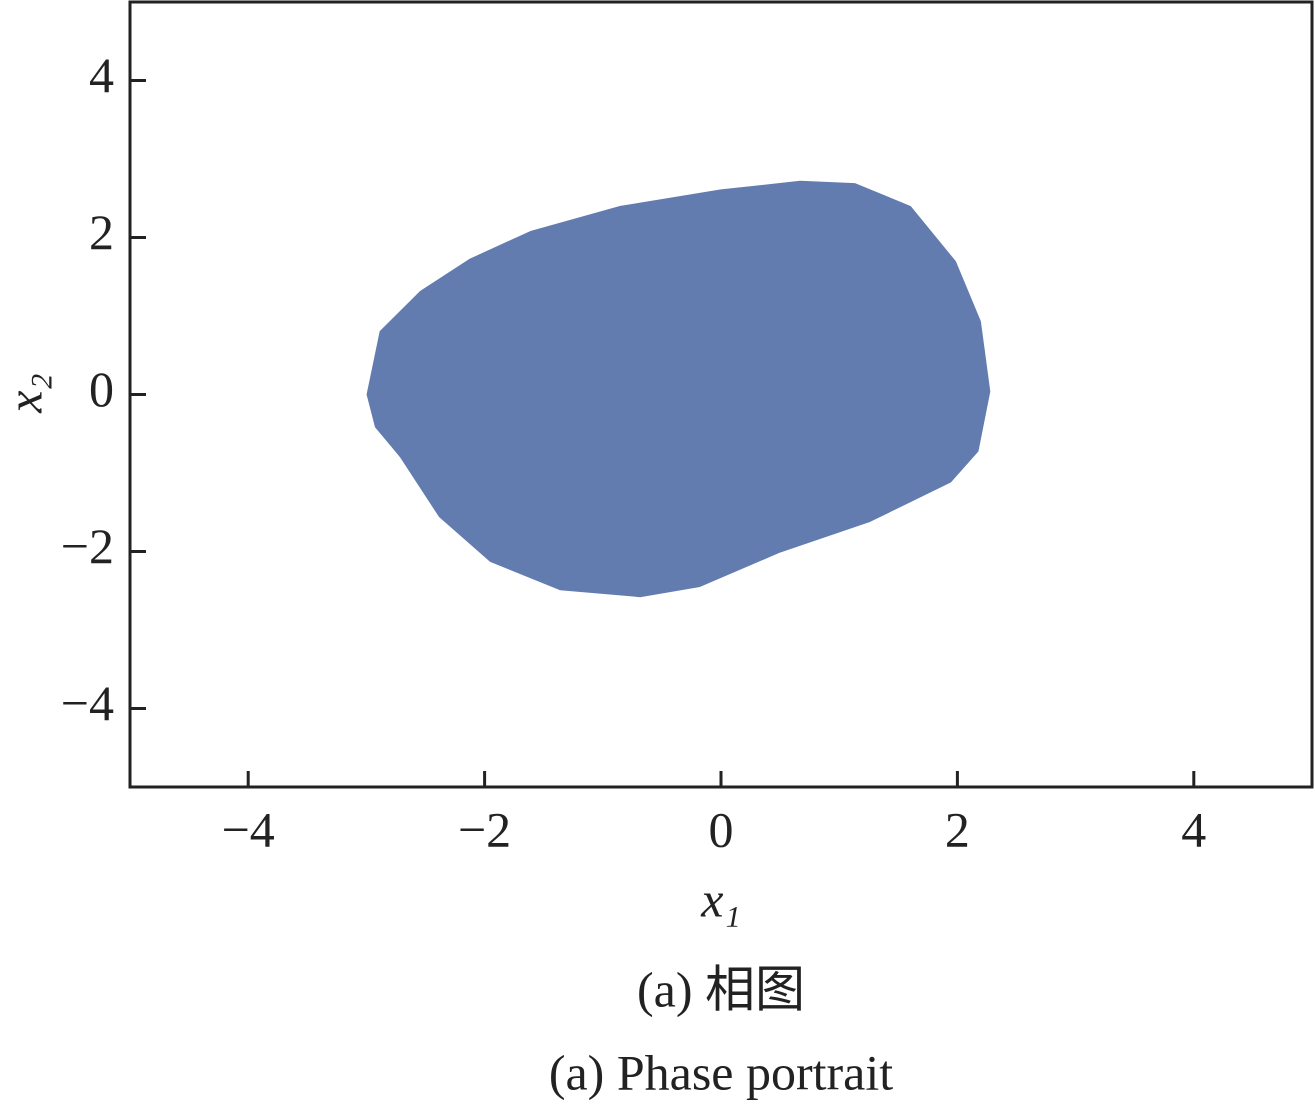  Describe the element at coordinates (87, 703) in the screenshot. I see `y-tick-label: −4` at that location.